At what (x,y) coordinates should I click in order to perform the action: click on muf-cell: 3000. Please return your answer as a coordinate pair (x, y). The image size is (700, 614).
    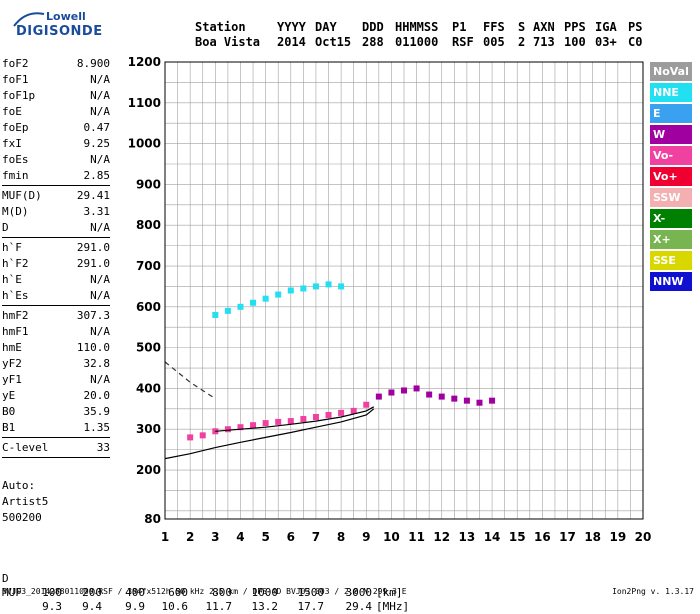
    Looking at the image, I should click on (359, 592).